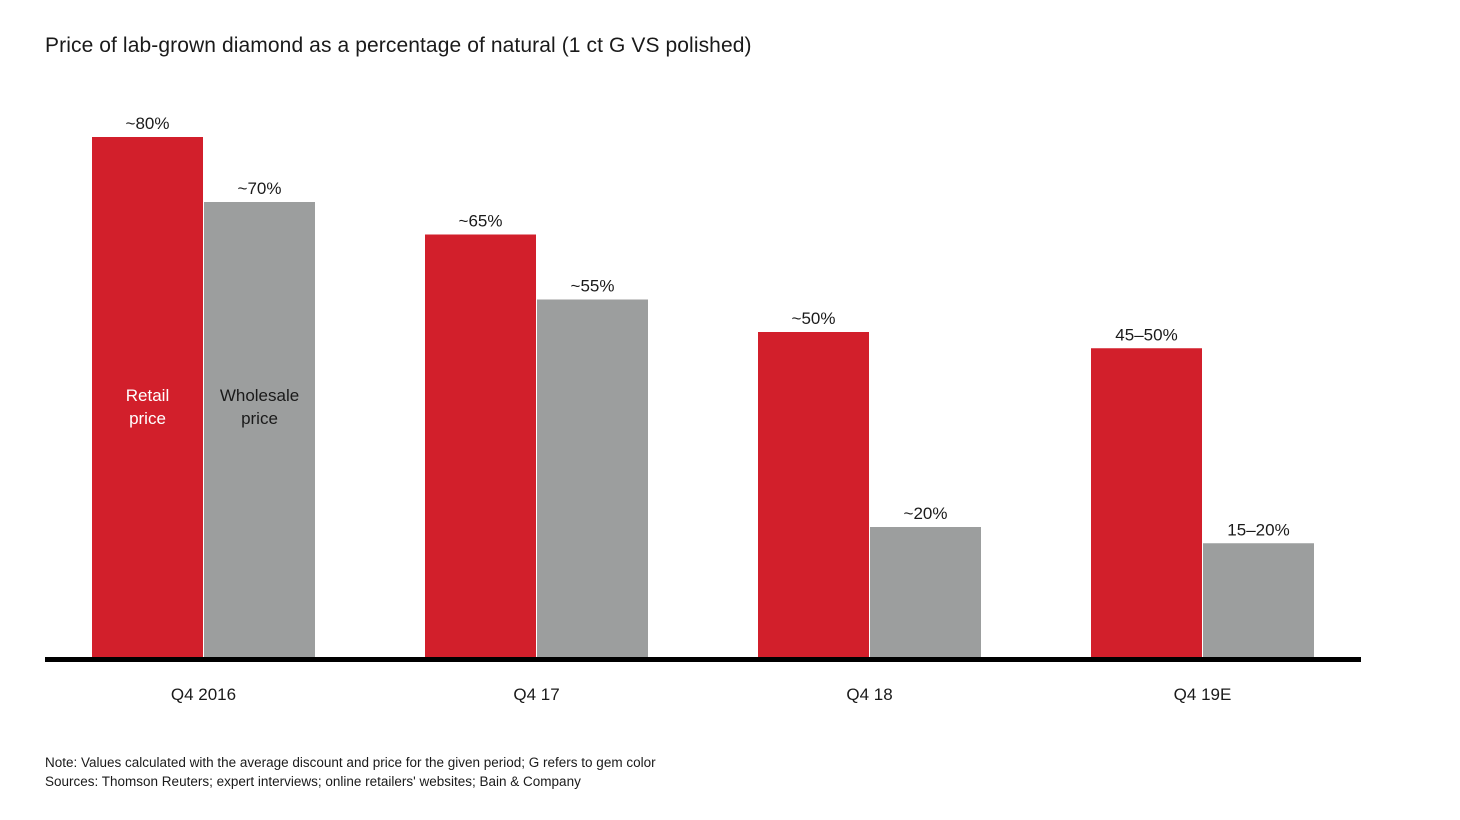 The image size is (1460, 820). I want to click on data-label: ~70%, so click(260, 188).